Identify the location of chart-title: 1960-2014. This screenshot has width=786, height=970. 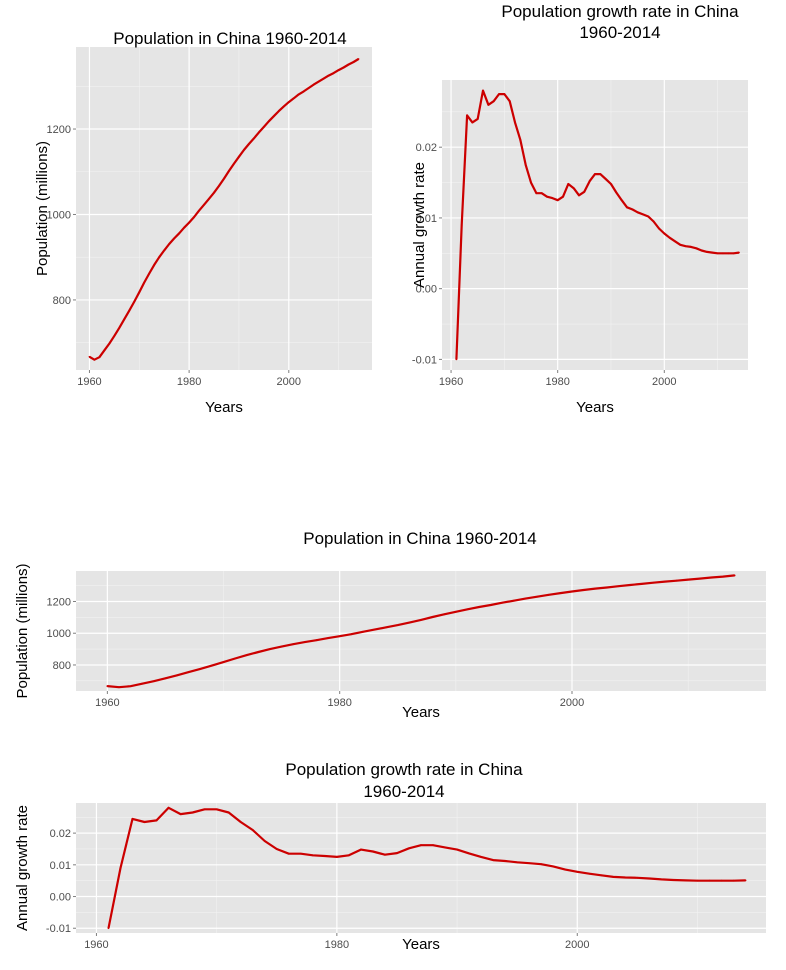
(619, 32).